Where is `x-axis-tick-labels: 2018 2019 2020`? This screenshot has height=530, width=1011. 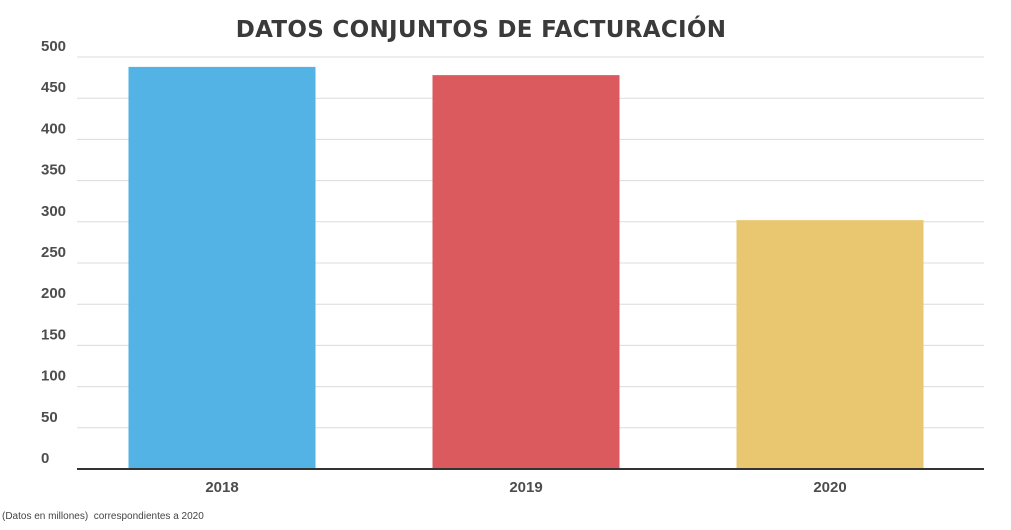
x-axis-tick-labels: 2018 2019 2020 is located at coordinates (525, 487).